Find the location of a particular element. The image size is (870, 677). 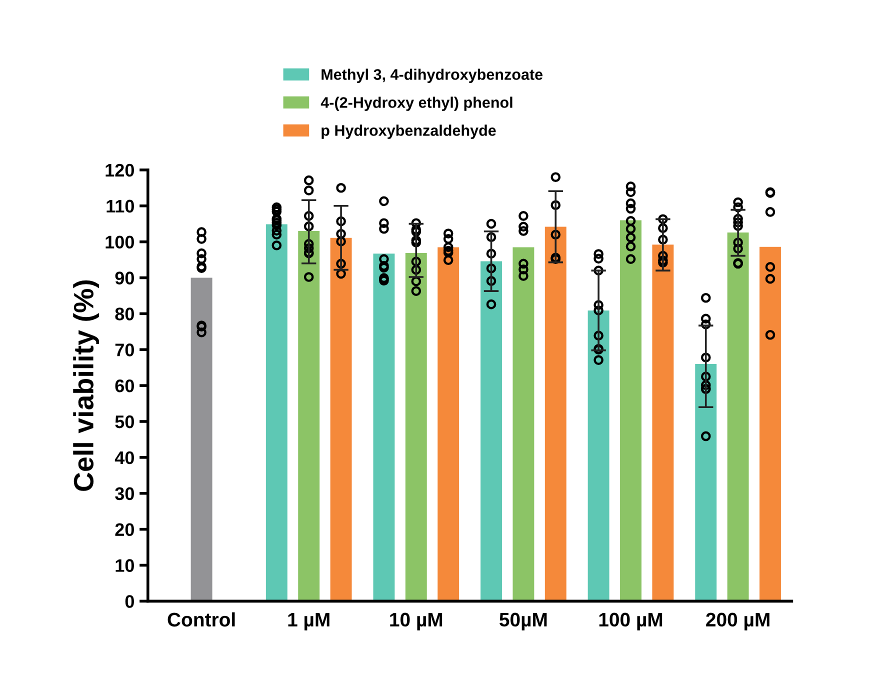

y-tick-label: 70 is located at coordinates (124, 350).